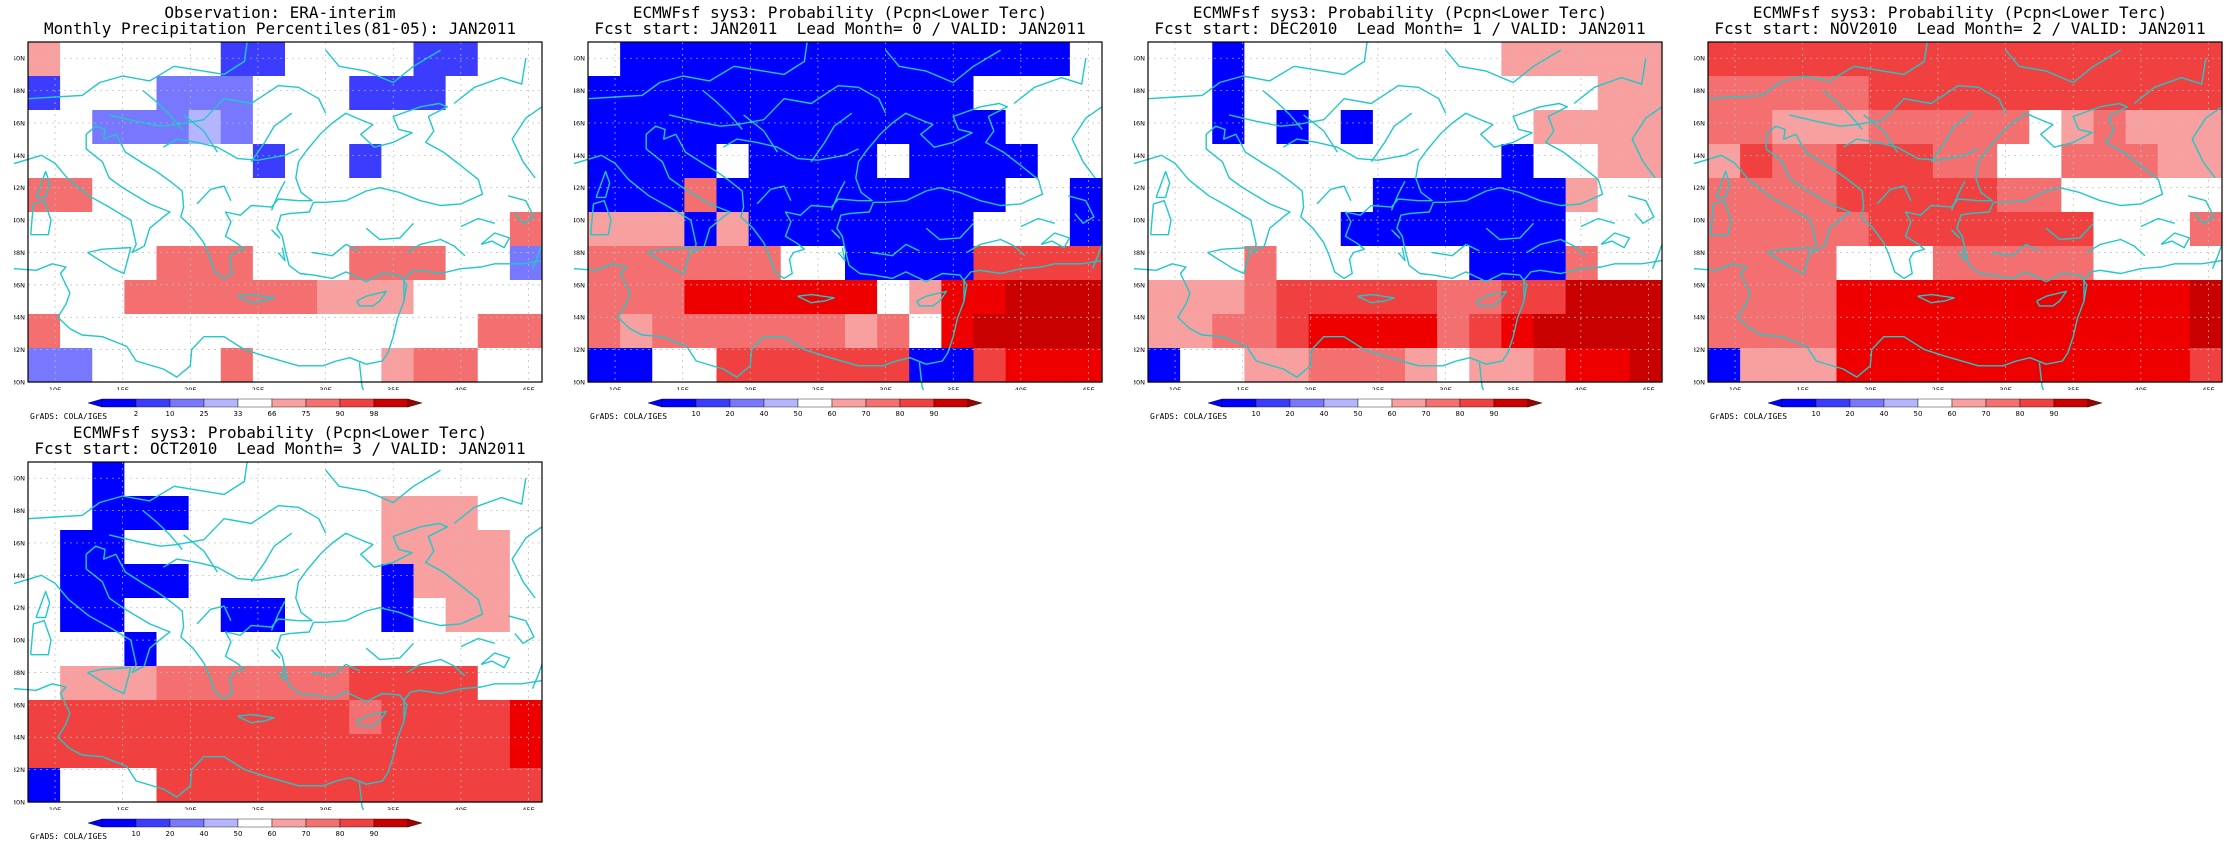 The height and width of the screenshot is (848, 2240). I want to click on lat-tick-label: 32N, so click(1699, 350).